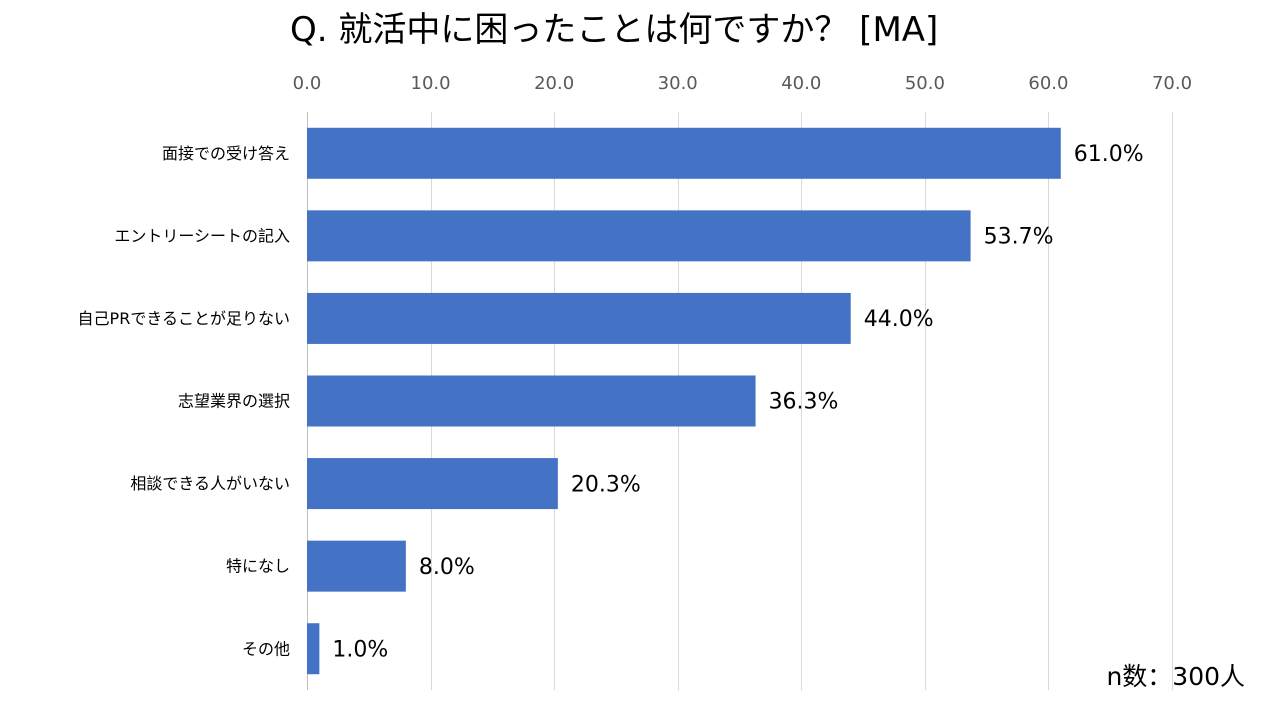 This screenshot has width=1280, height=720. I want to click on x-tick-label-30: 30.0, so click(678, 83).